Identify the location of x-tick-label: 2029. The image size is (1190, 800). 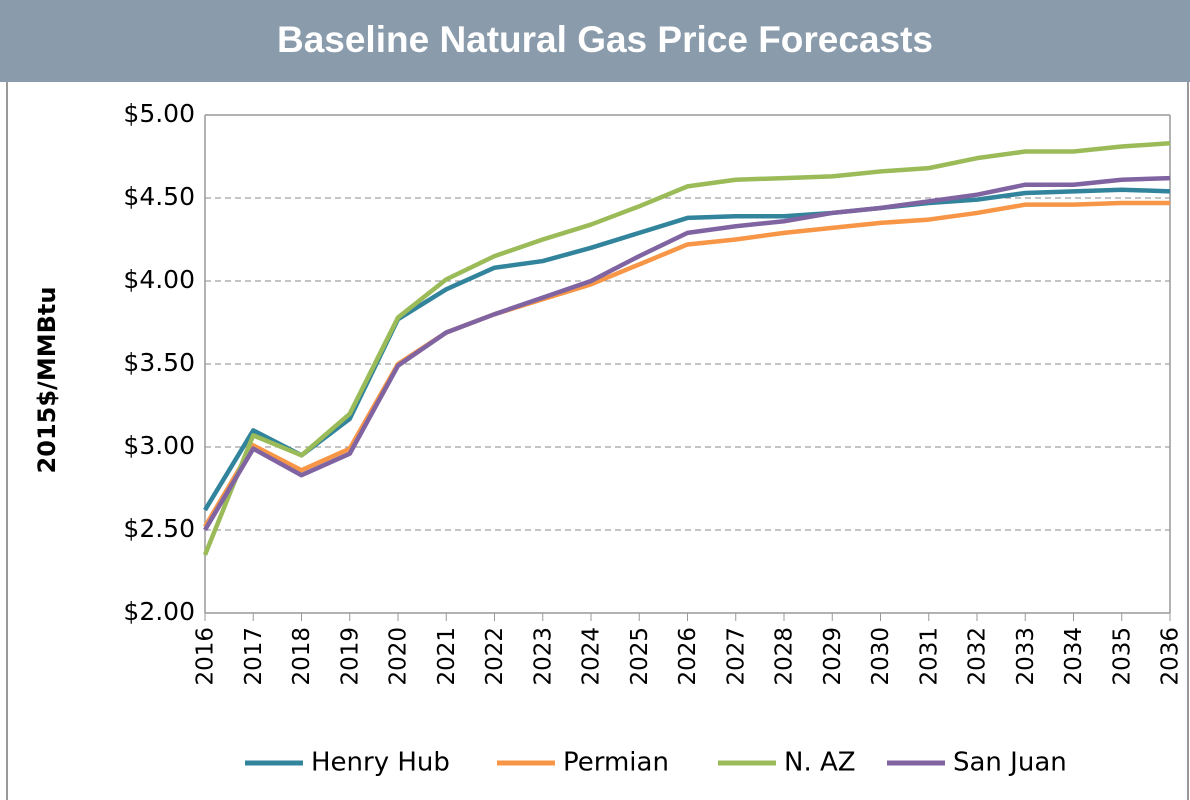
(833, 656).